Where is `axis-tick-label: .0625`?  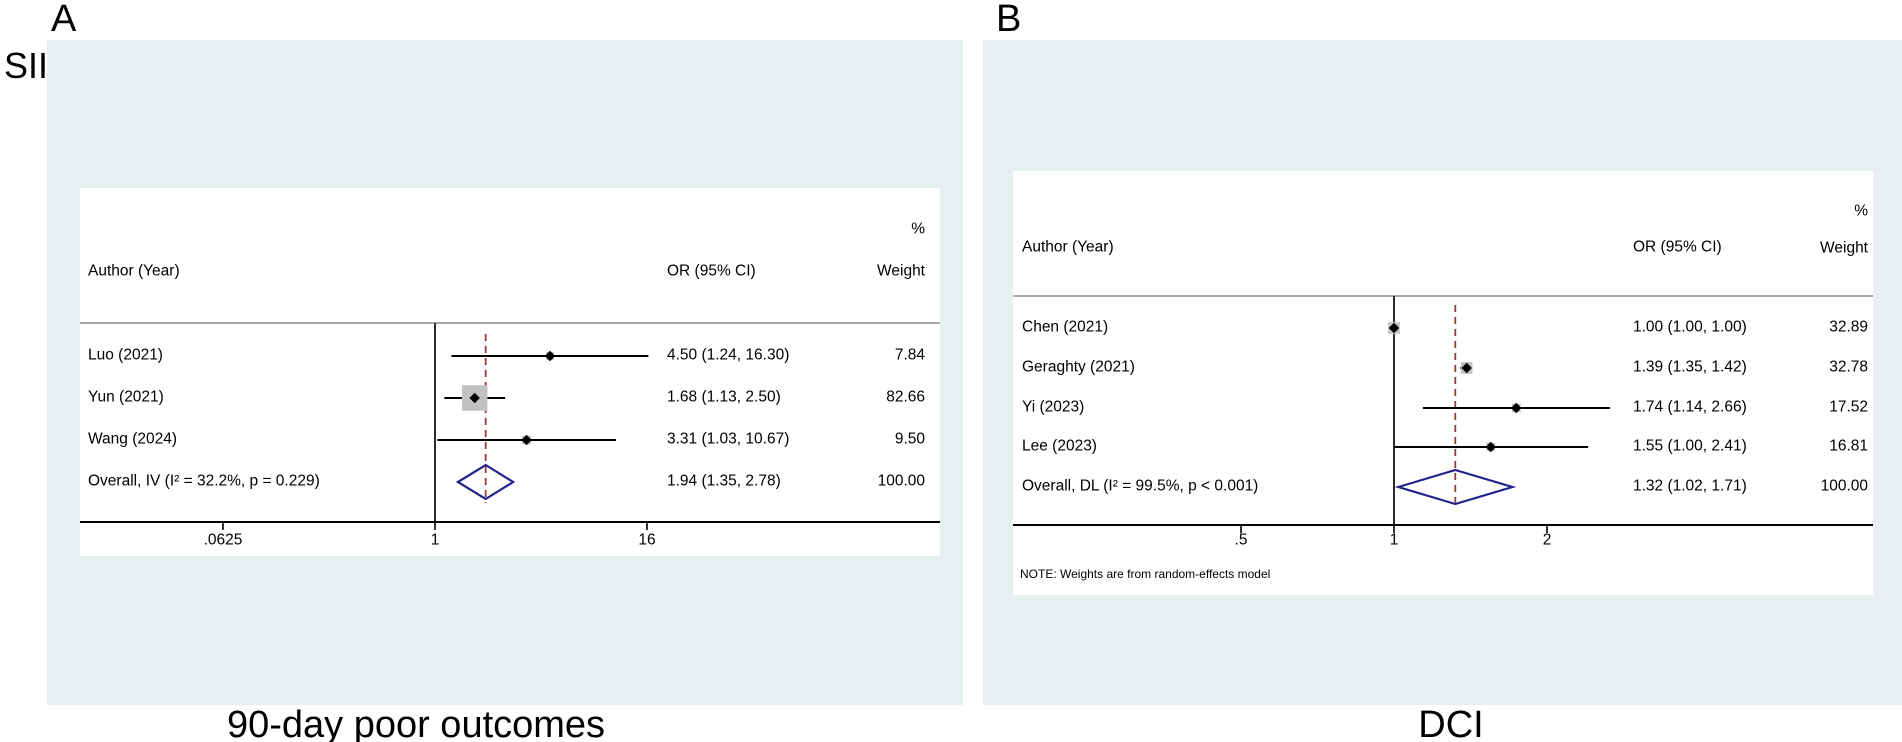
axis-tick-label: .0625 is located at coordinates (223, 540).